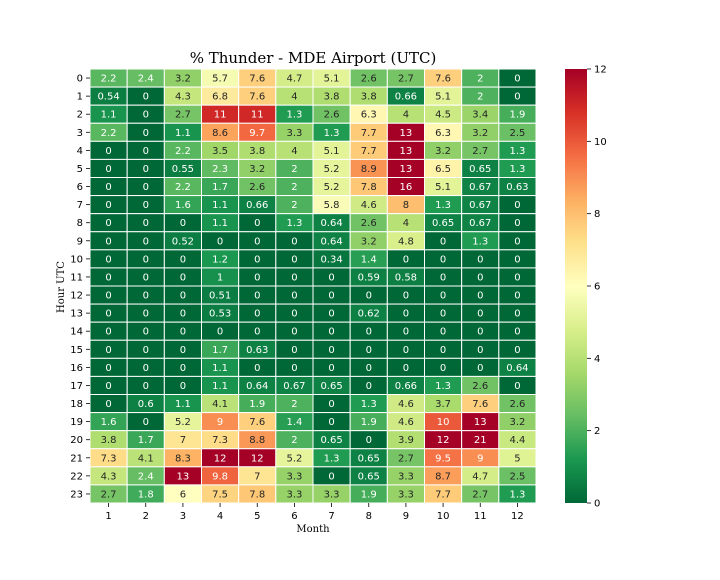 This screenshot has width=720, height=580. I want to click on y-tick-label: 16, so click(76, 368).